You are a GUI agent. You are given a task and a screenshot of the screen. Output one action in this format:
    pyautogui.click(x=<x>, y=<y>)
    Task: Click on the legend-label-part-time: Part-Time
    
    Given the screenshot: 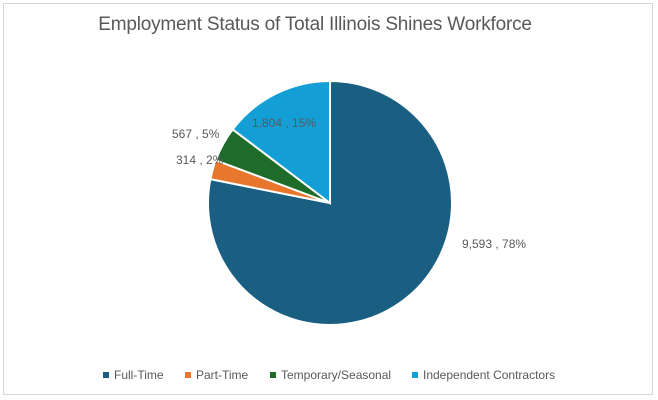 What is the action you would take?
    pyautogui.click(x=222, y=375)
    